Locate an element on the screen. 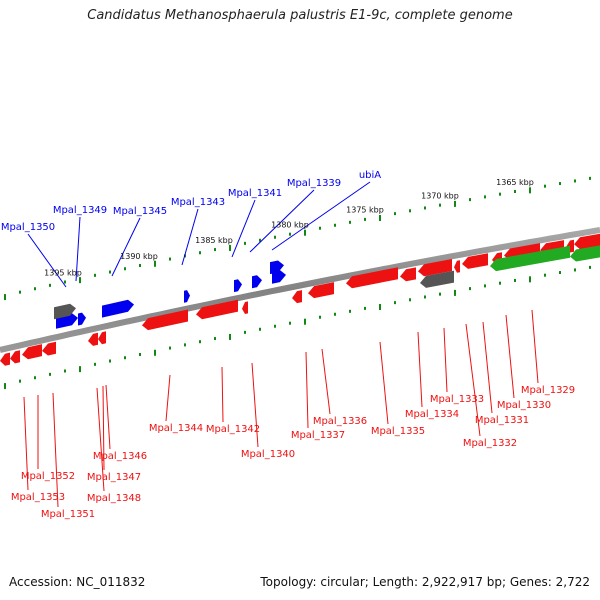  gene-label: Mpal_1352 is located at coordinates (48, 476).